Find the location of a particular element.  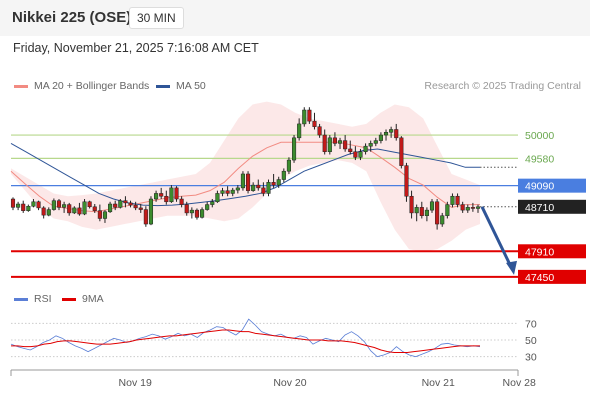

x-tick-label: Nov 19 is located at coordinates (135, 383).